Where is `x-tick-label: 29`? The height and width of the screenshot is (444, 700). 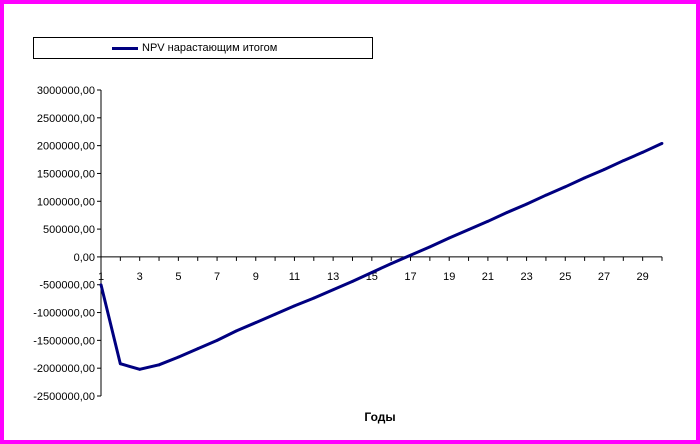
x-tick-label: 29 is located at coordinates (643, 277).